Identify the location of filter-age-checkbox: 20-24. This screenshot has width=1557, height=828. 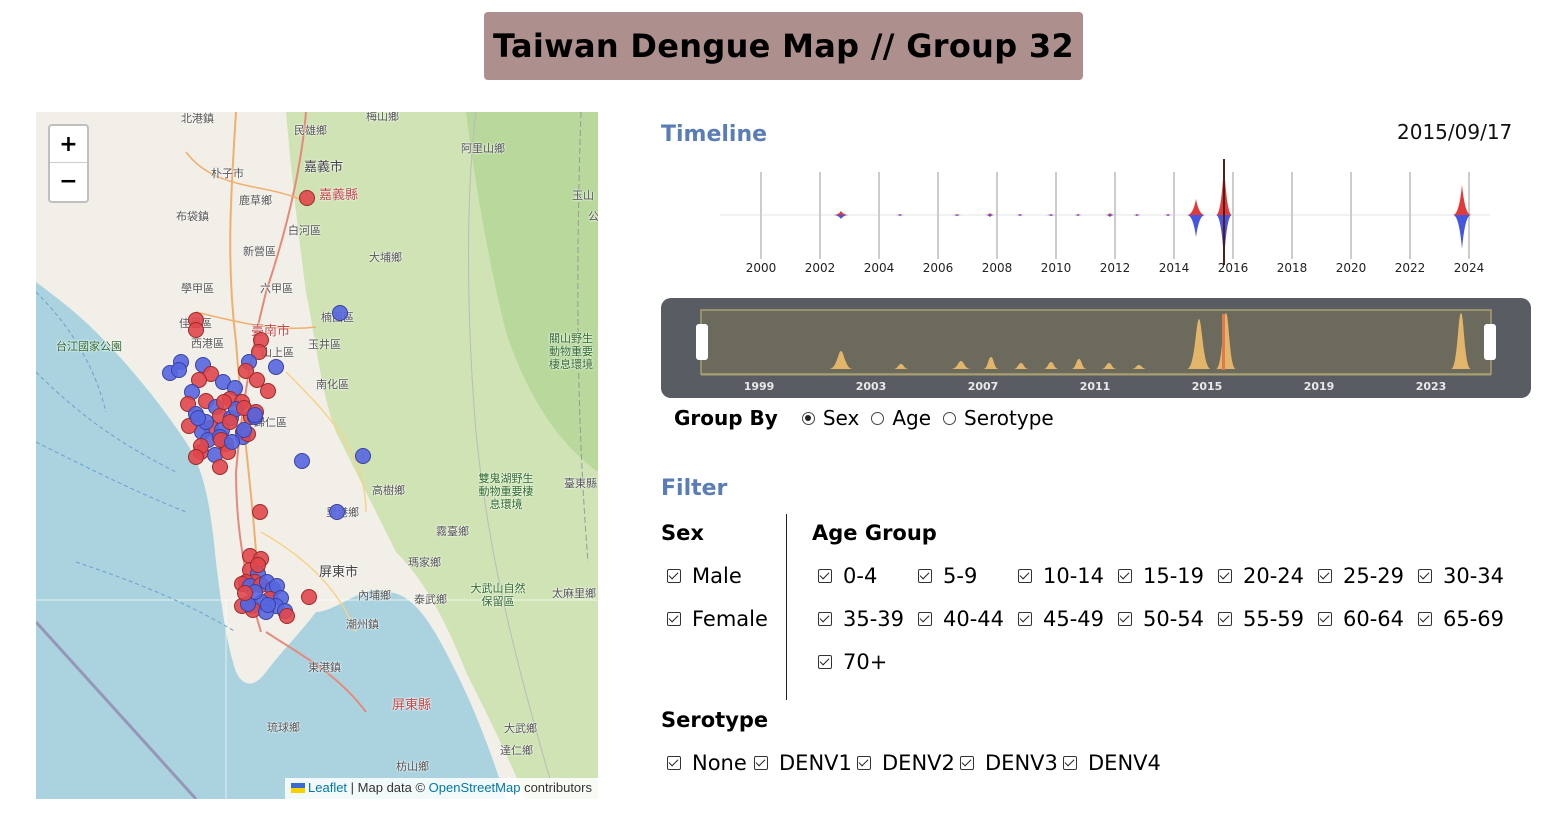
(1261, 576).